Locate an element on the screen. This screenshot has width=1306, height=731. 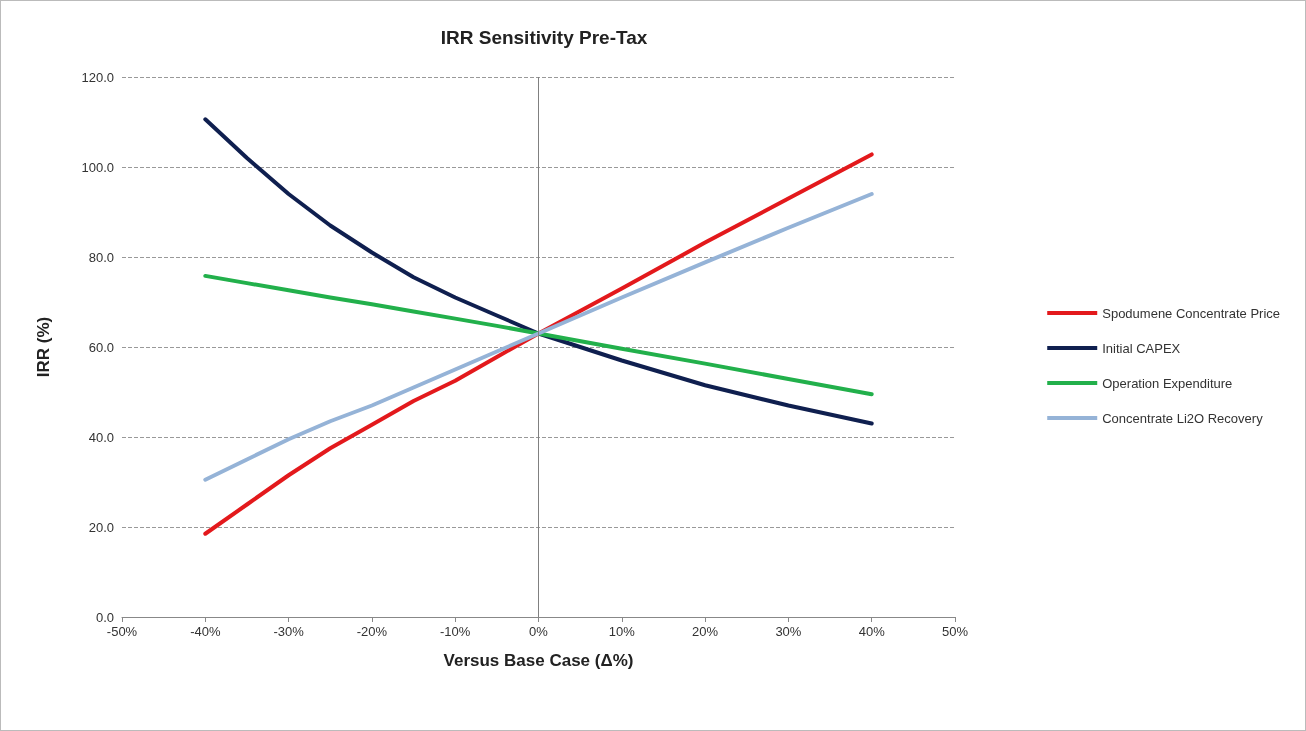
line-series is located at coordinates (538, 335).